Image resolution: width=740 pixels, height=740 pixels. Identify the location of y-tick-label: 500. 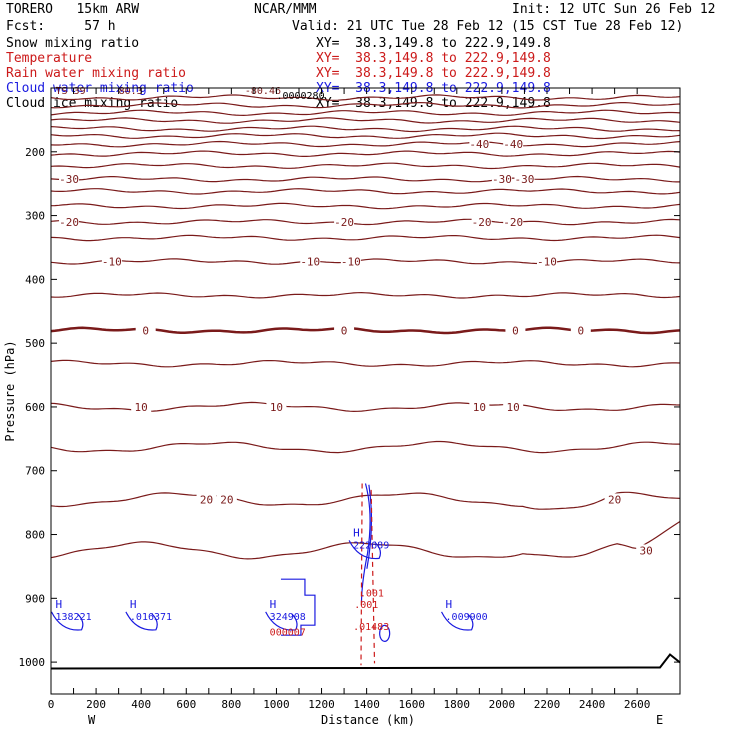
(35, 343).